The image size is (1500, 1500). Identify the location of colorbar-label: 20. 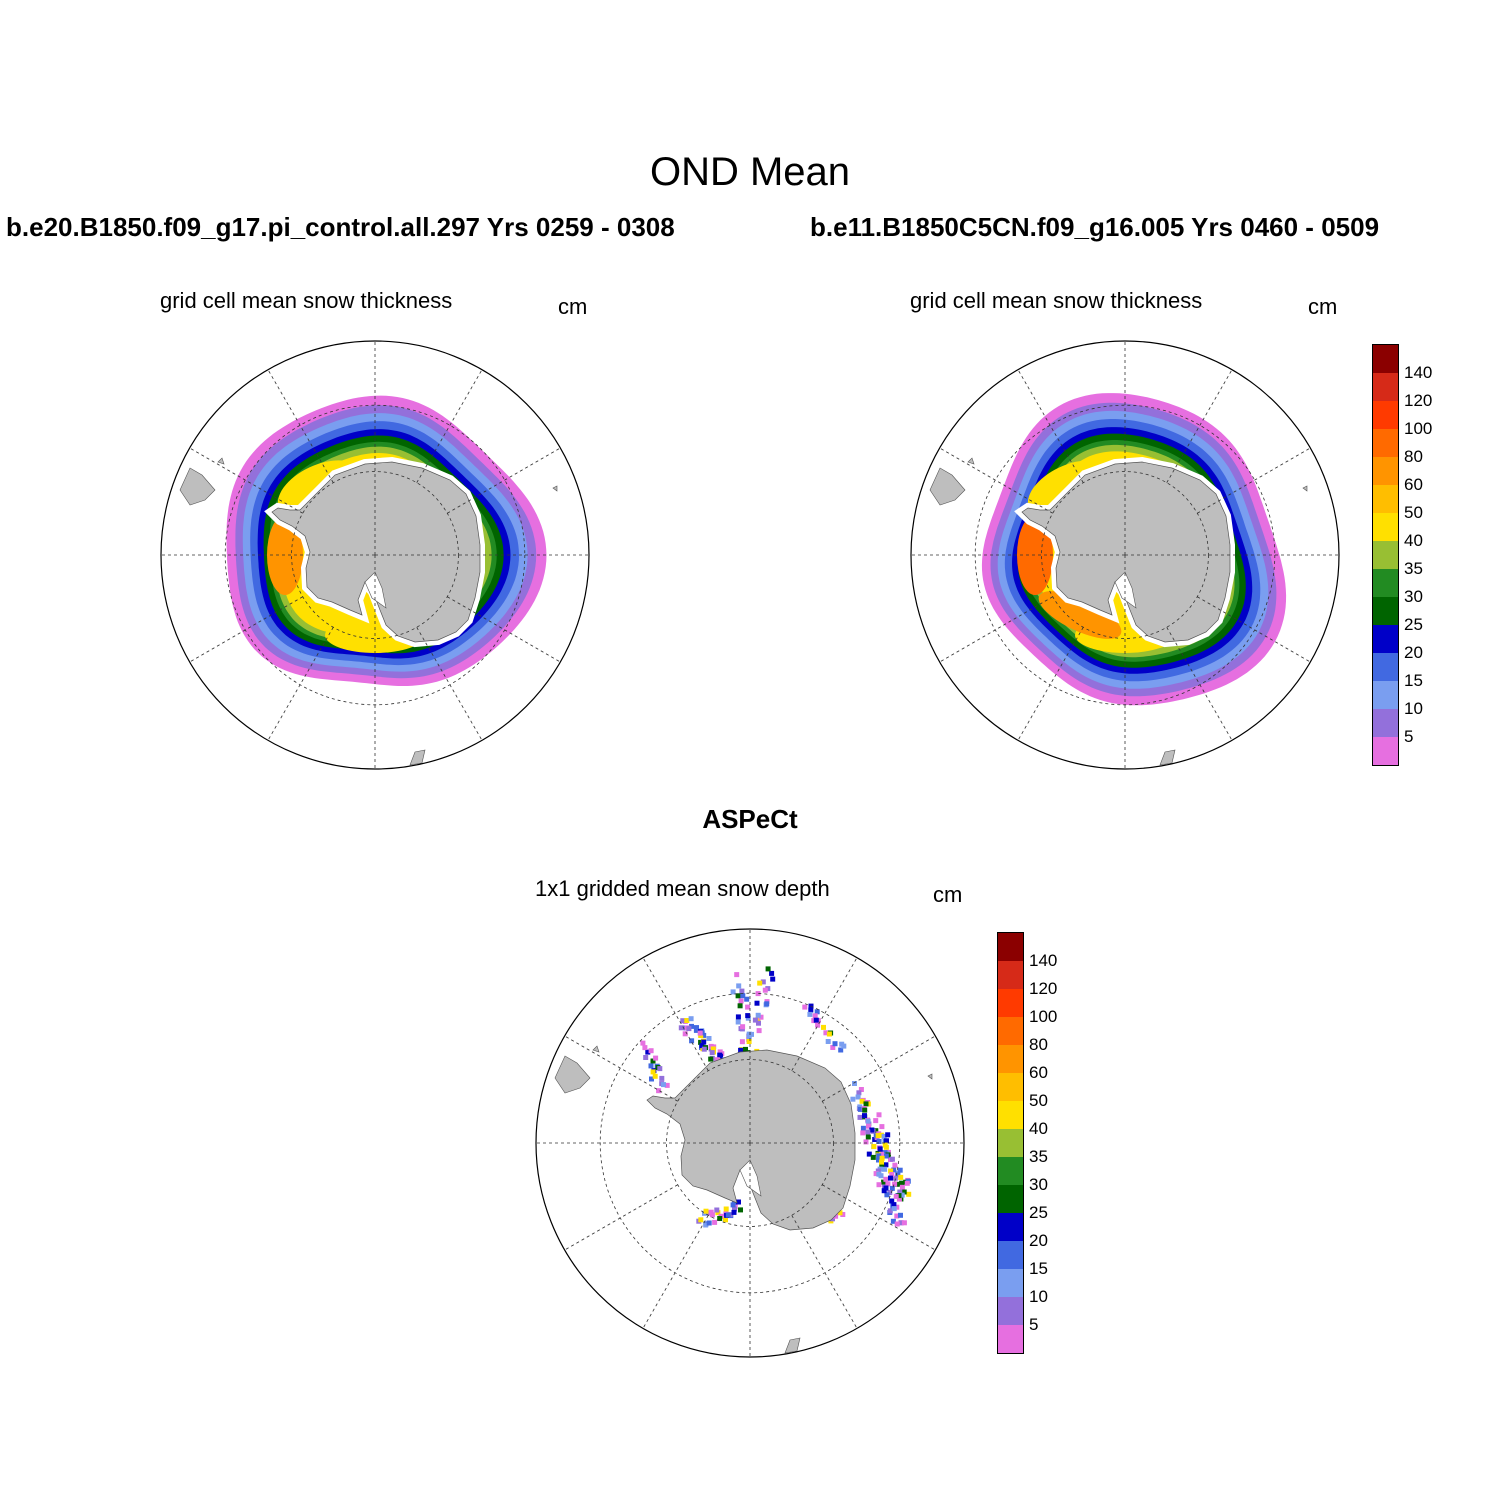
(1038, 1240).